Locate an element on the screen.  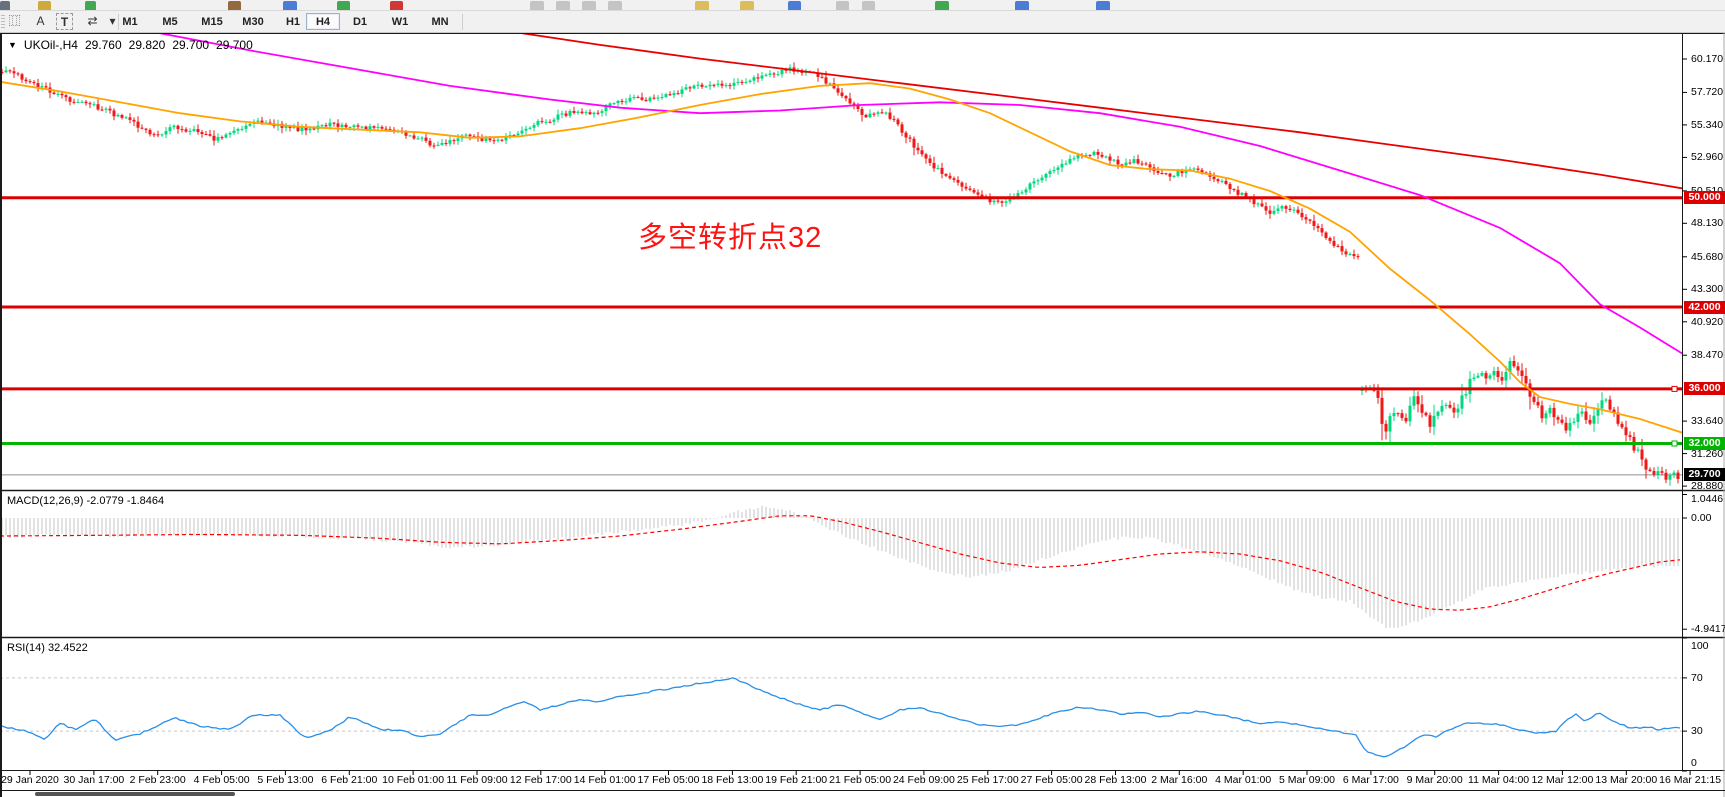
price-axis-tick: 38.470 is located at coordinates (1707, 355).